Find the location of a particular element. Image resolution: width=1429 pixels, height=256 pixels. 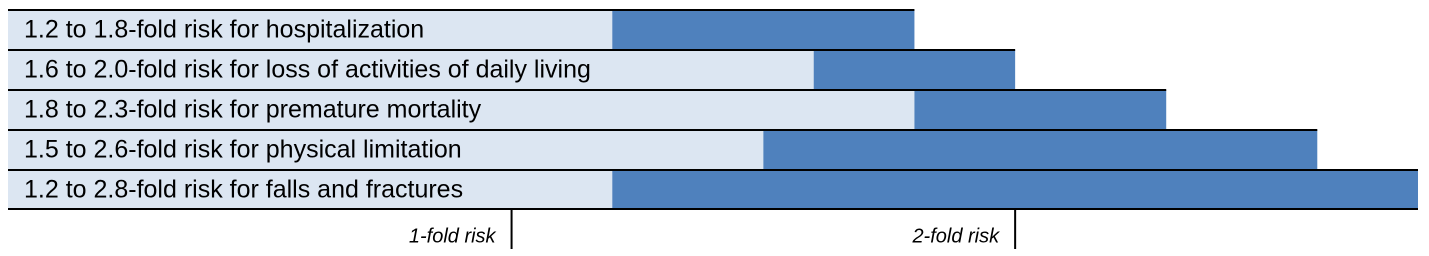

x-tick-label: 1-fold risk is located at coordinates (453, 236).